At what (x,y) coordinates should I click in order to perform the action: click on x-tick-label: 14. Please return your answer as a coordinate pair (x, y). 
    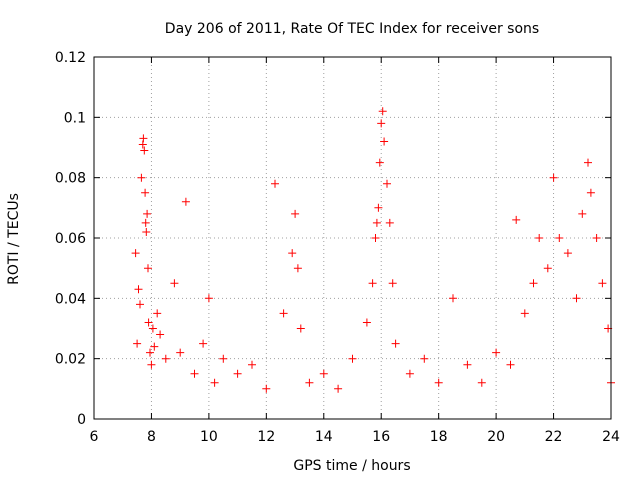
    Looking at the image, I should click on (324, 437).